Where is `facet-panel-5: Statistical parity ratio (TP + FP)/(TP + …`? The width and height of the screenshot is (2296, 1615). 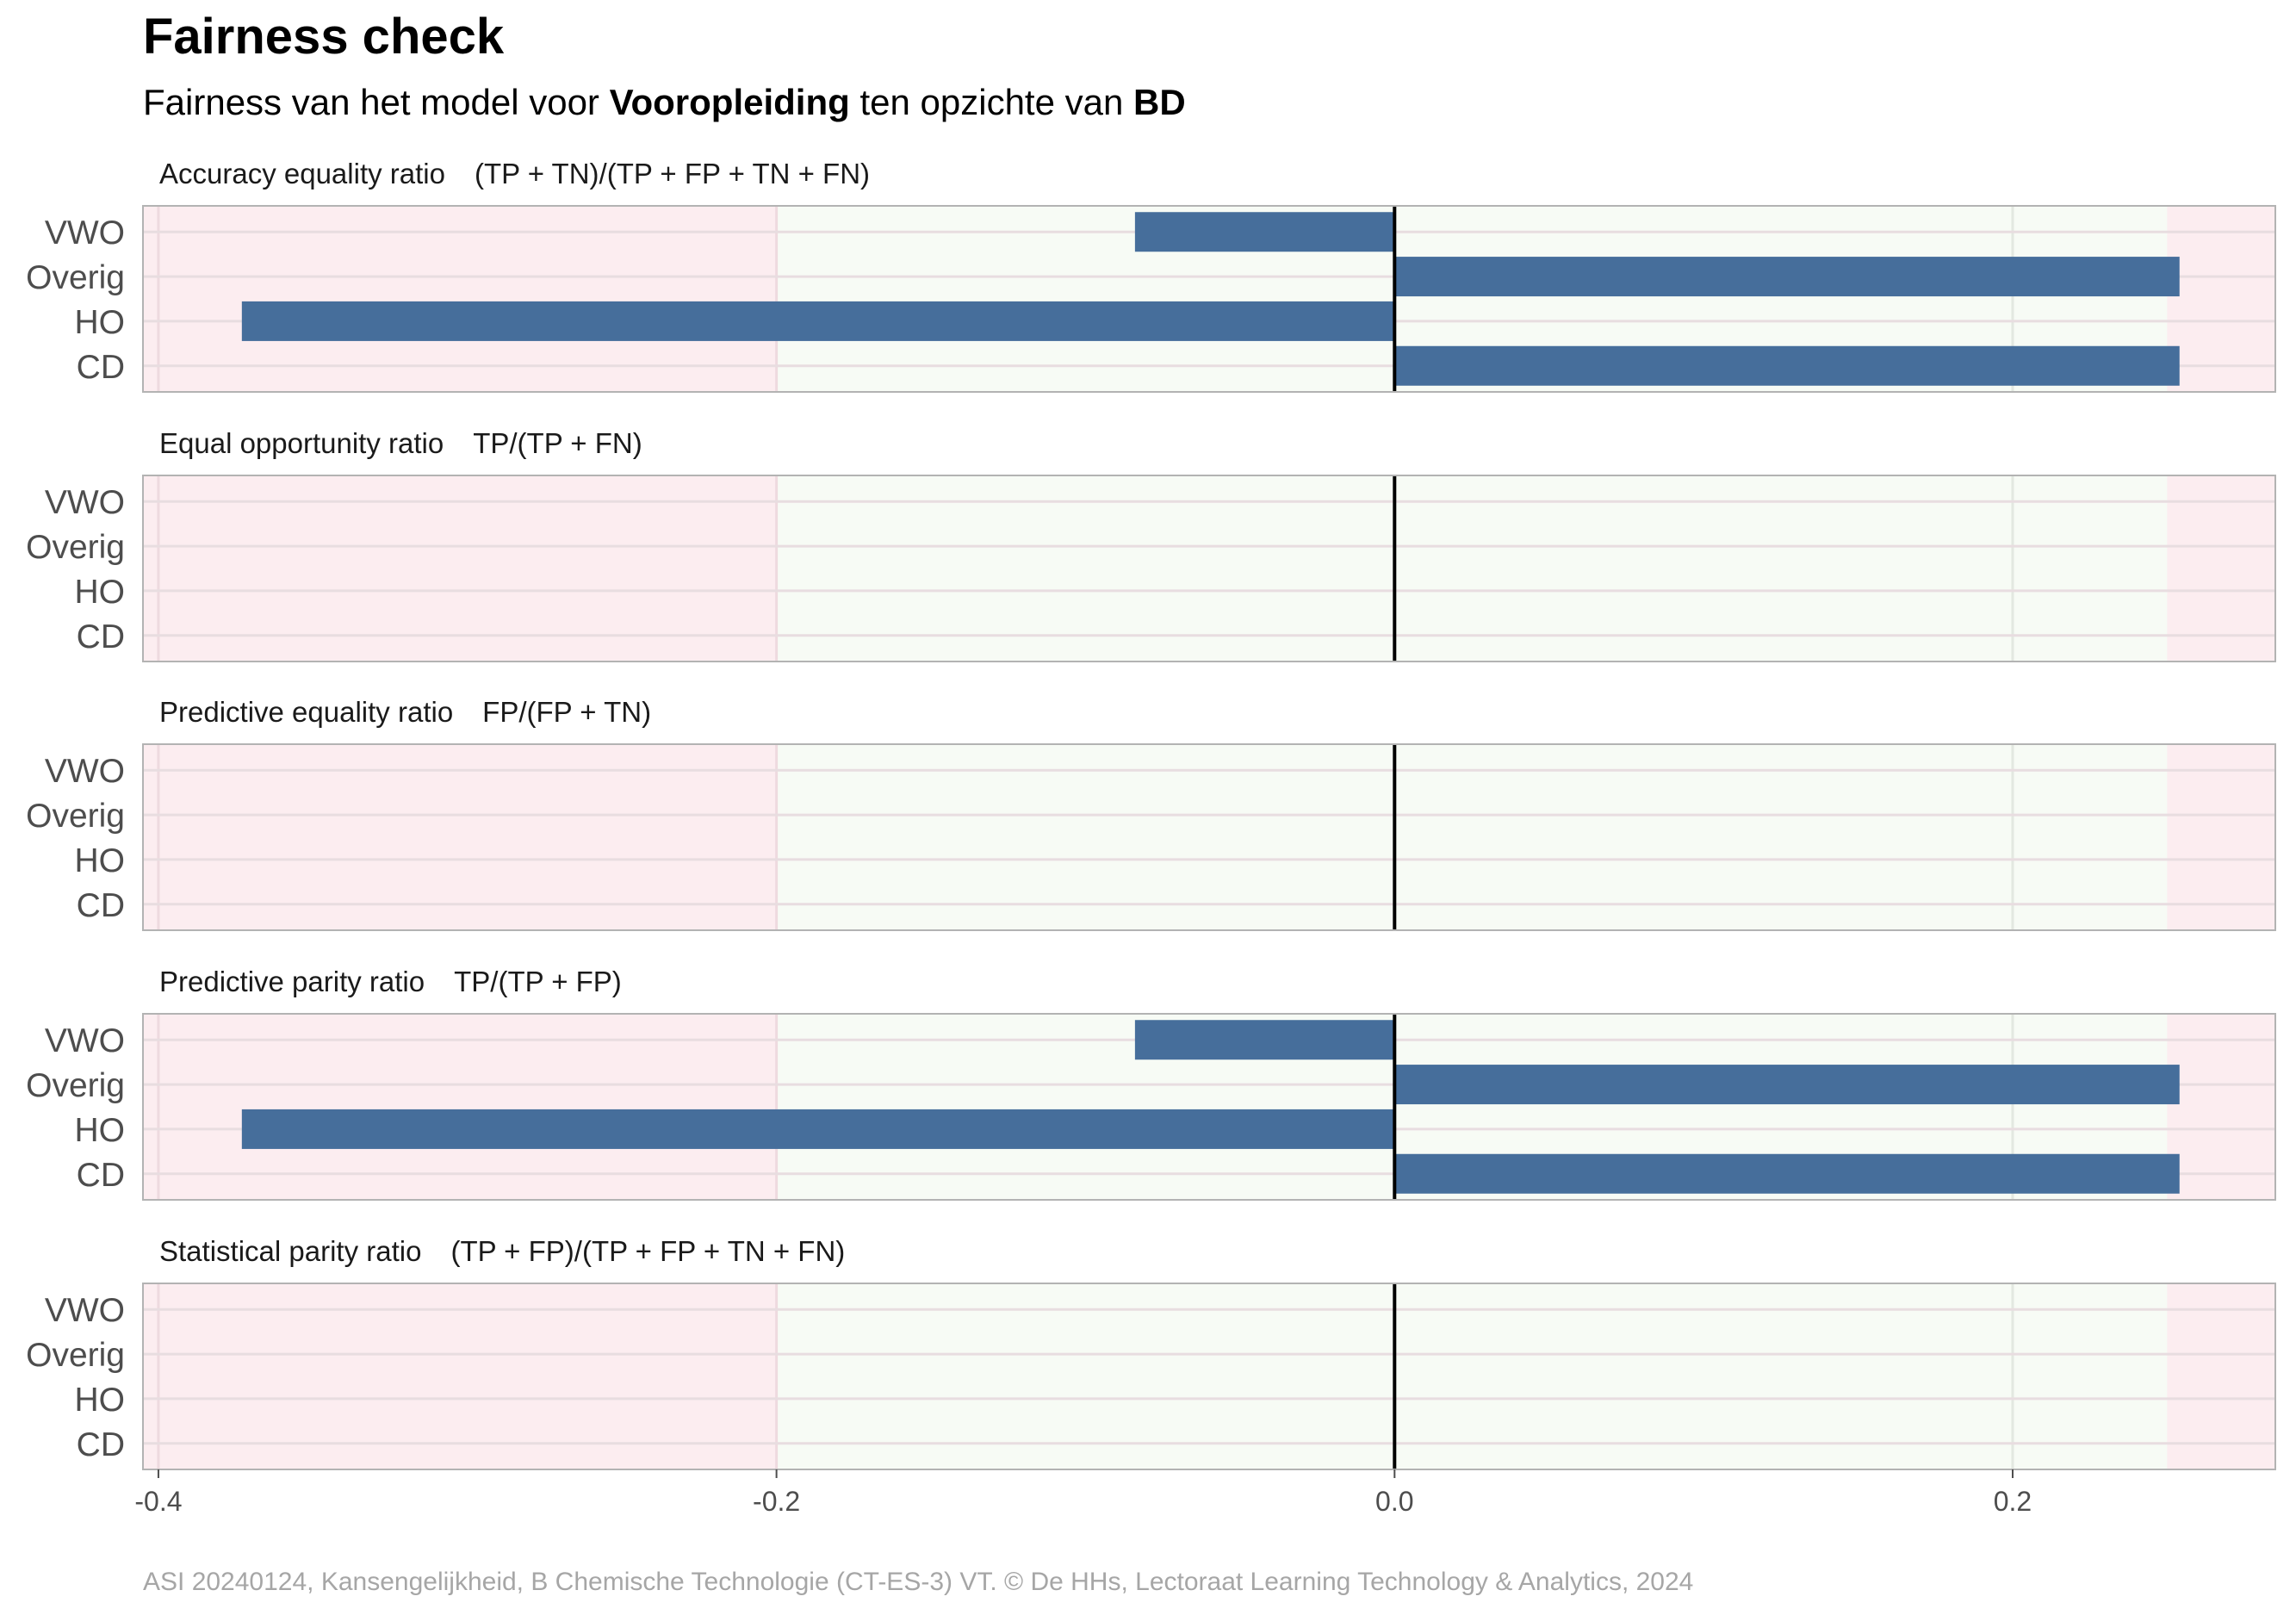 facet-panel-5: Statistical parity ratio (TP + FP)/(TP + … is located at coordinates (1151, 1352).